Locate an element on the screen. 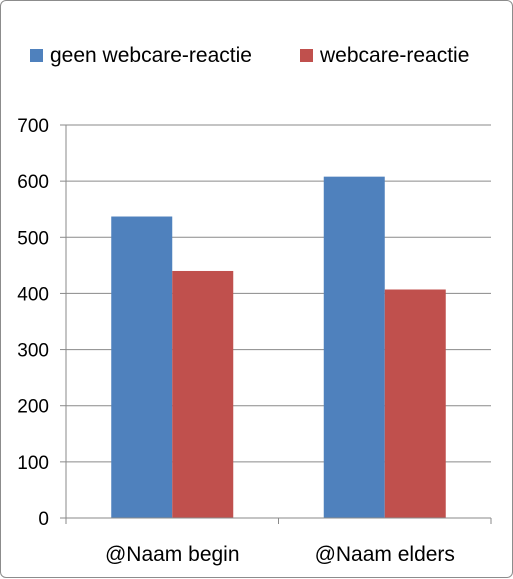  y-tick-label: 400 is located at coordinates (33, 294).